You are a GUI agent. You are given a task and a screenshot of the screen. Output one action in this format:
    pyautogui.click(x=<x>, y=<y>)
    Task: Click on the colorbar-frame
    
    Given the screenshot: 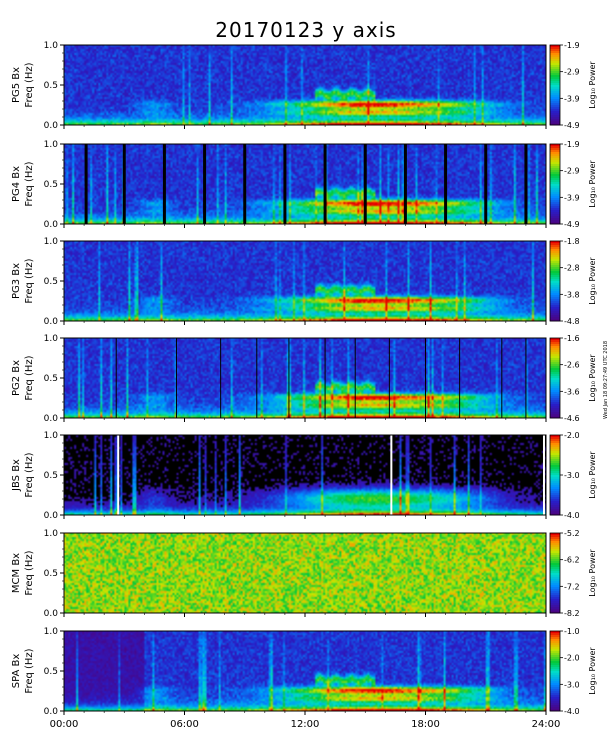 What is the action you would take?
    pyautogui.click(x=555, y=85)
    